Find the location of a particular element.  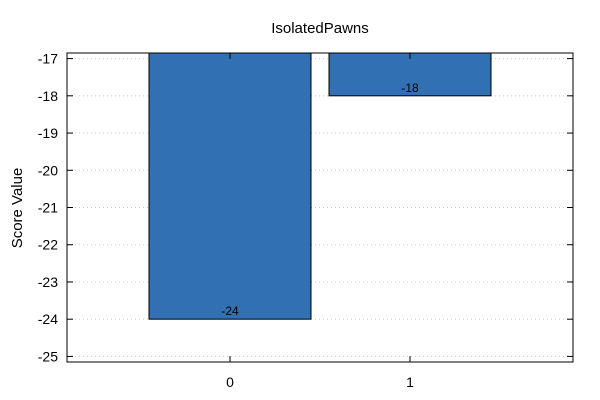

y-tick-label: -22 is located at coordinates (48, 245).